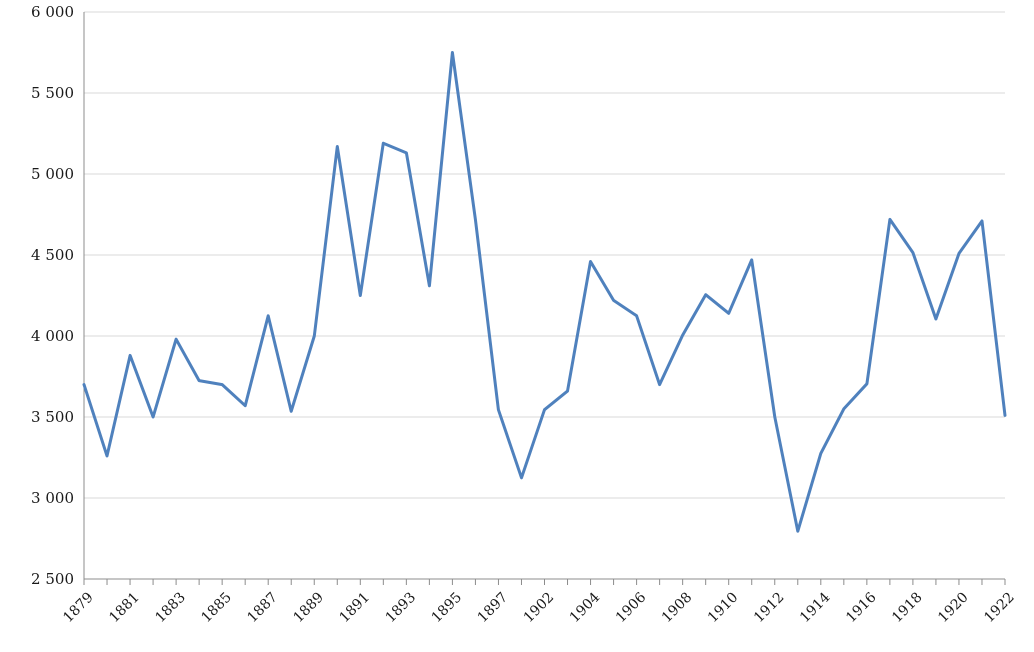 This screenshot has width=1034, height=652. I want to click on y-tick-label: 2 500, so click(52, 579).